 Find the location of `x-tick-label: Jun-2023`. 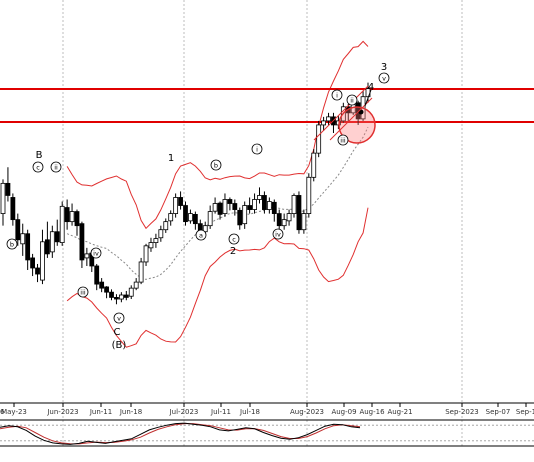

x-tick-label: Jun-2023 is located at coordinates (62, 412).